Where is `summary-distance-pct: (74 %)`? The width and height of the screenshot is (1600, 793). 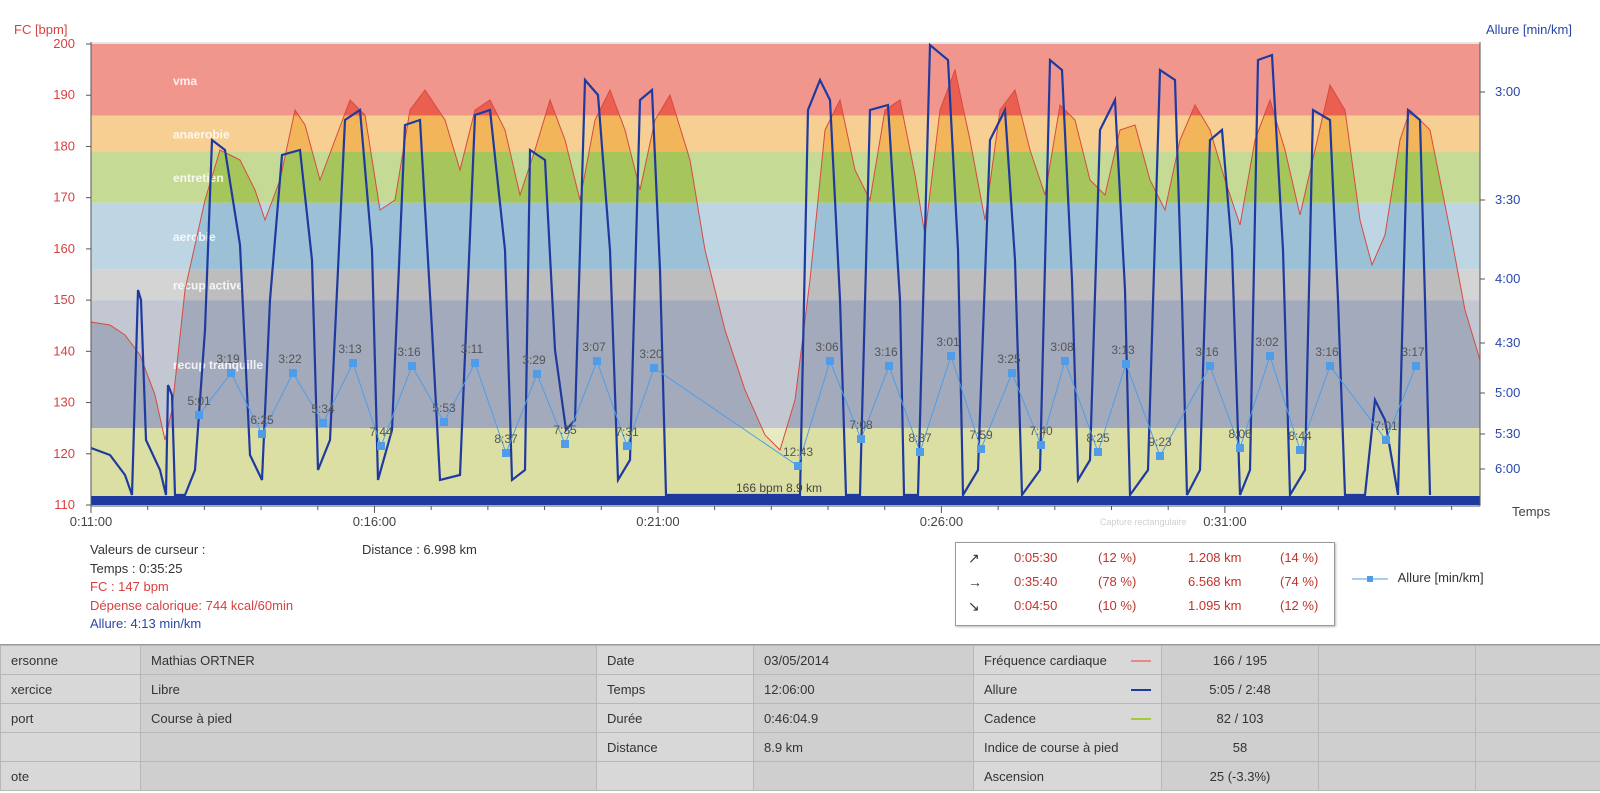 summary-distance-pct: (74 %) is located at coordinates (1299, 581).